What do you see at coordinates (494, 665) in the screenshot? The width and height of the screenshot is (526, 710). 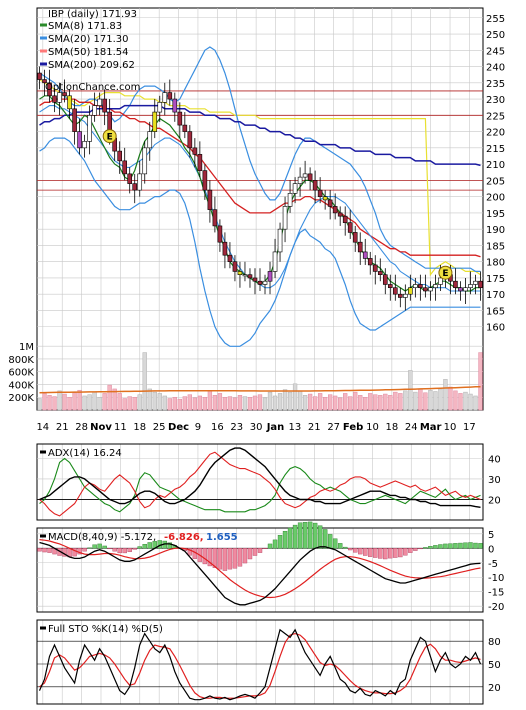 I see `stochastic-tick-label: 50` at bounding box center [494, 665].